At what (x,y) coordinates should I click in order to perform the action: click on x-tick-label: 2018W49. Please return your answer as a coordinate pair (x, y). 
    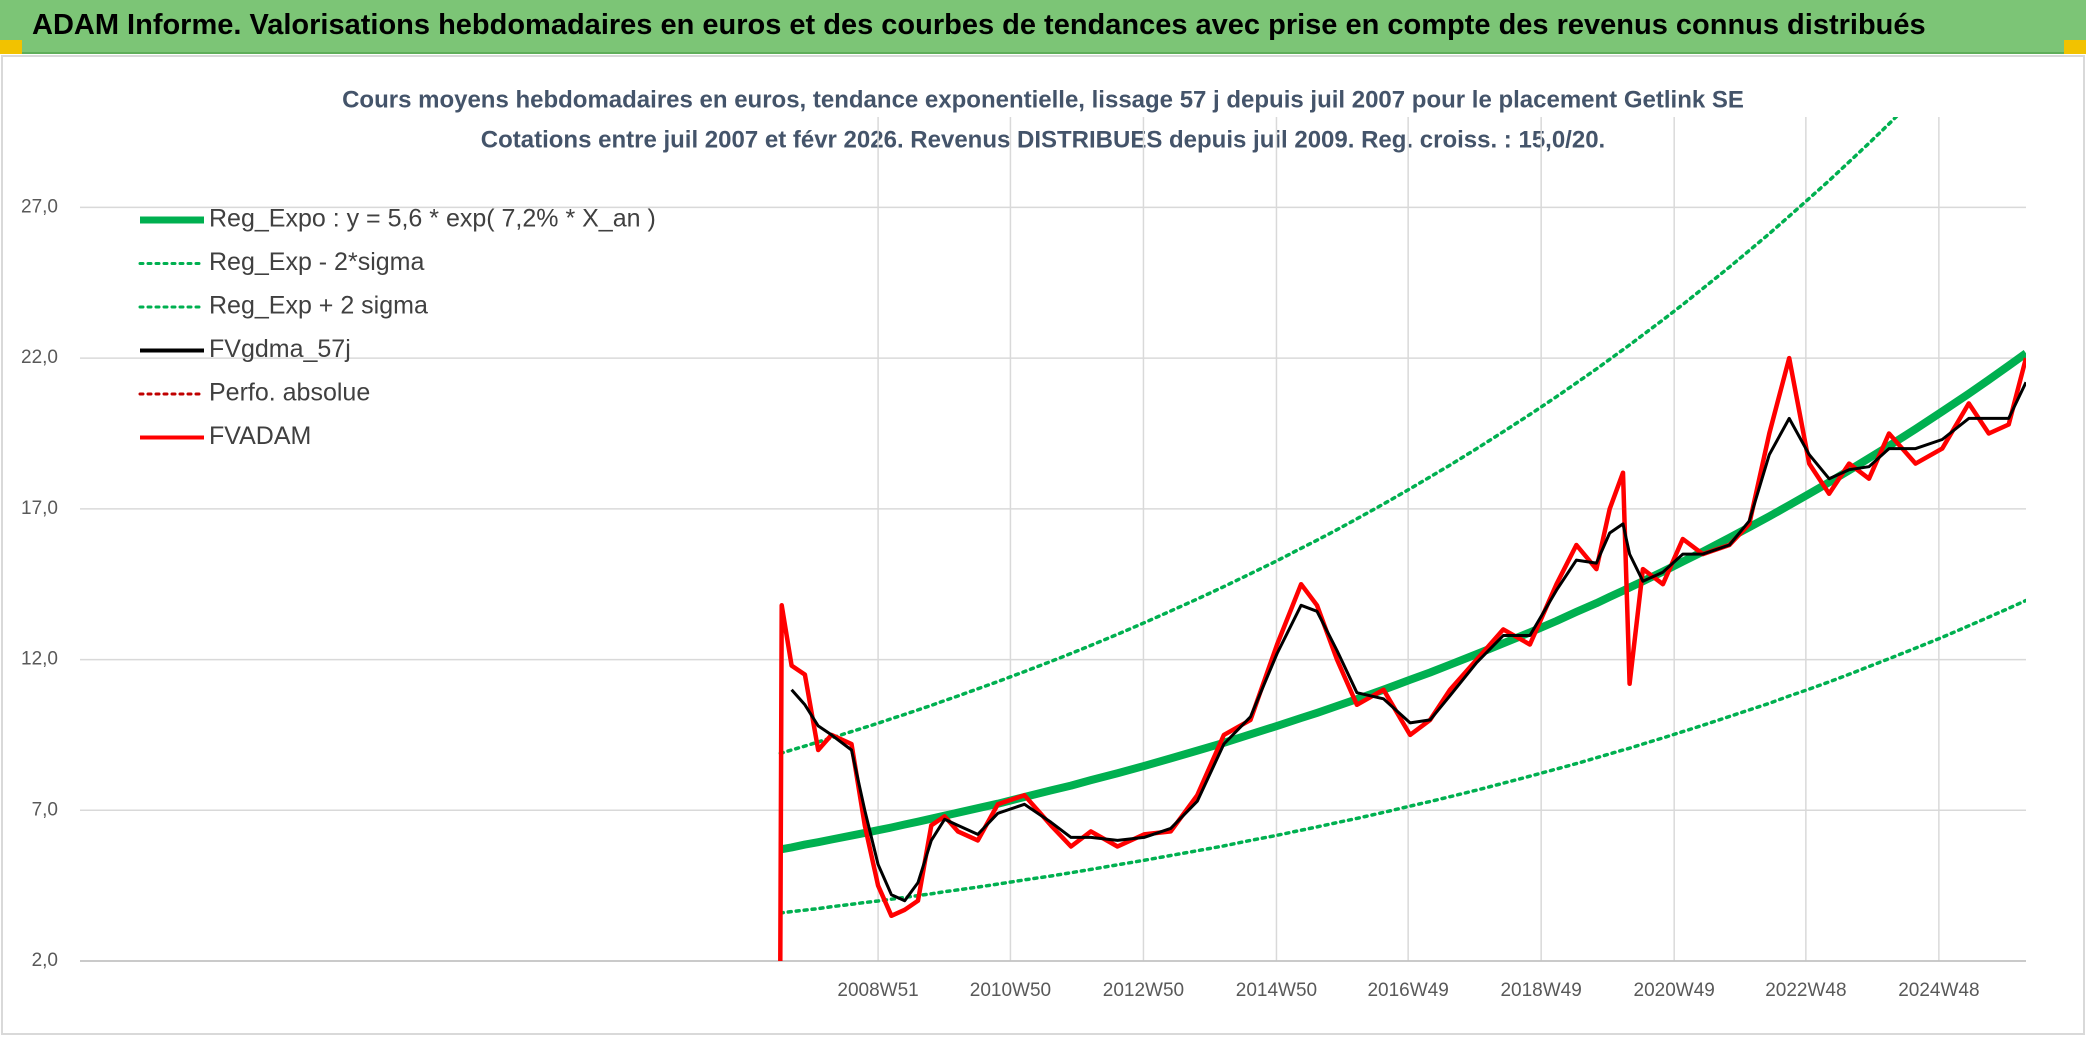
    Looking at the image, I should click on (1540, 990).